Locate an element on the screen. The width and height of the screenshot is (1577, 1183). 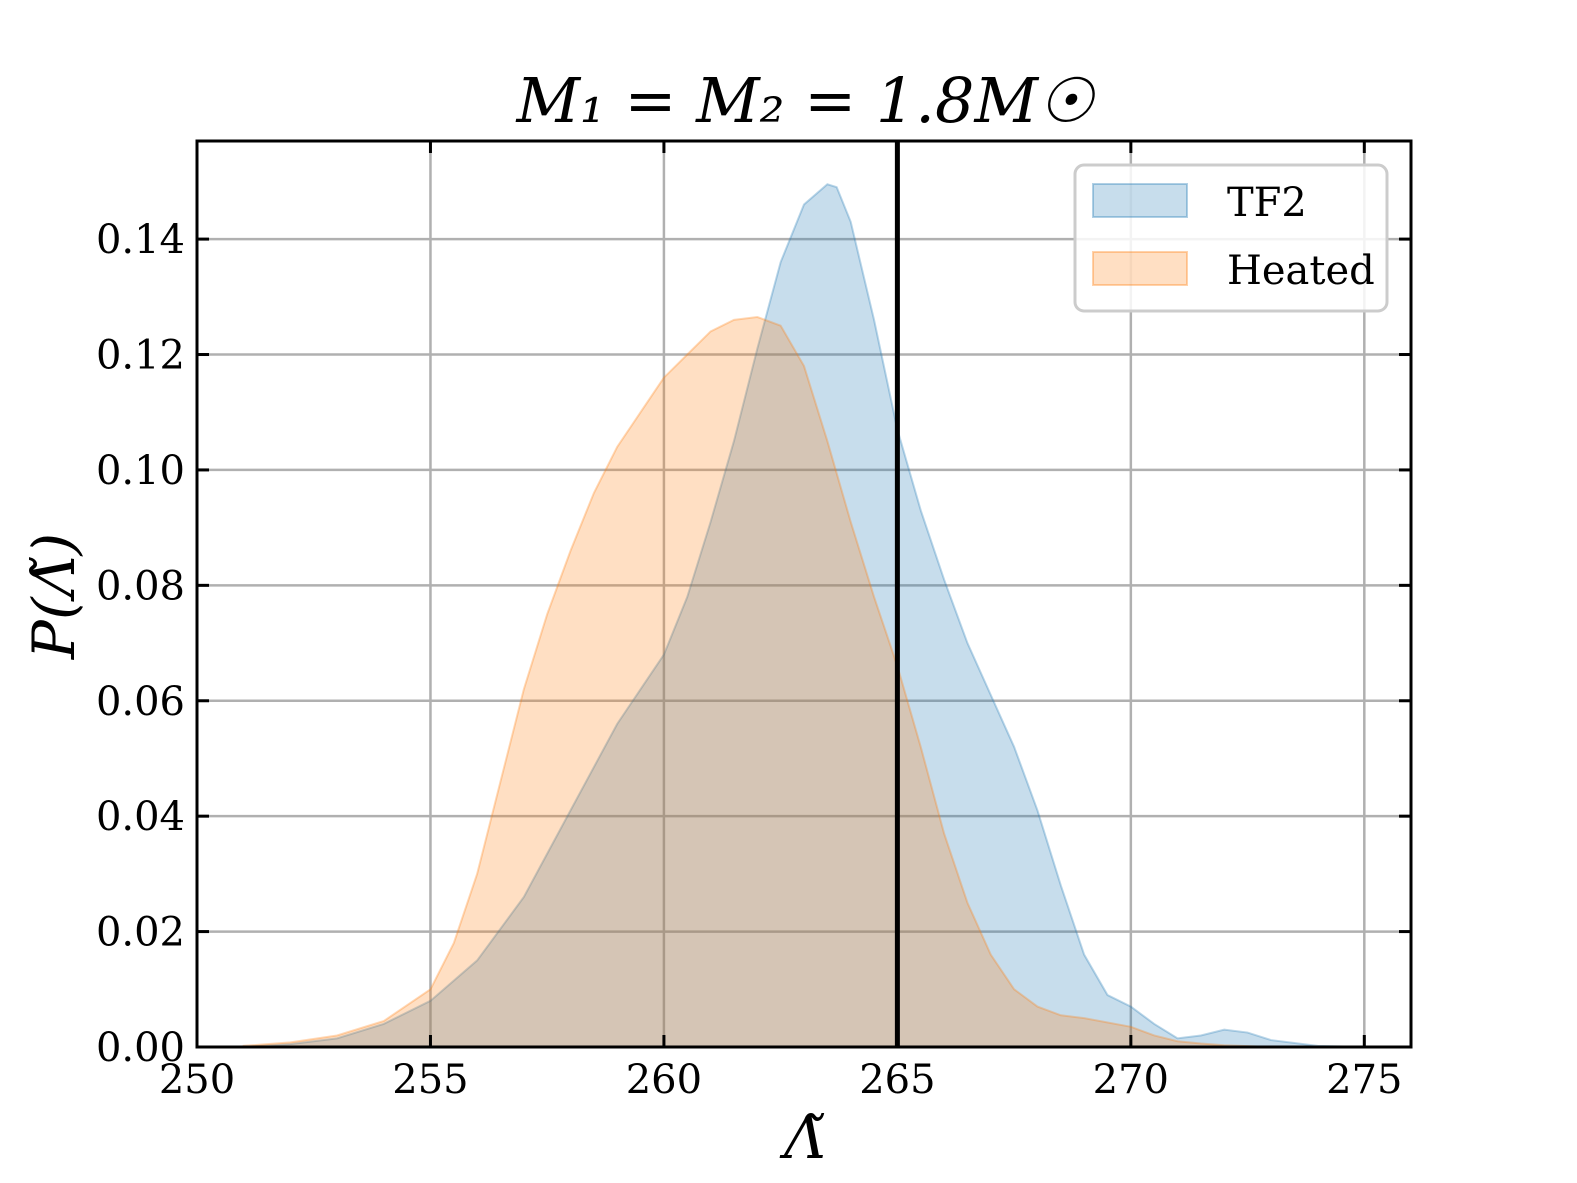
legend: TF2 Heated is located at coordinates (1231, 238).